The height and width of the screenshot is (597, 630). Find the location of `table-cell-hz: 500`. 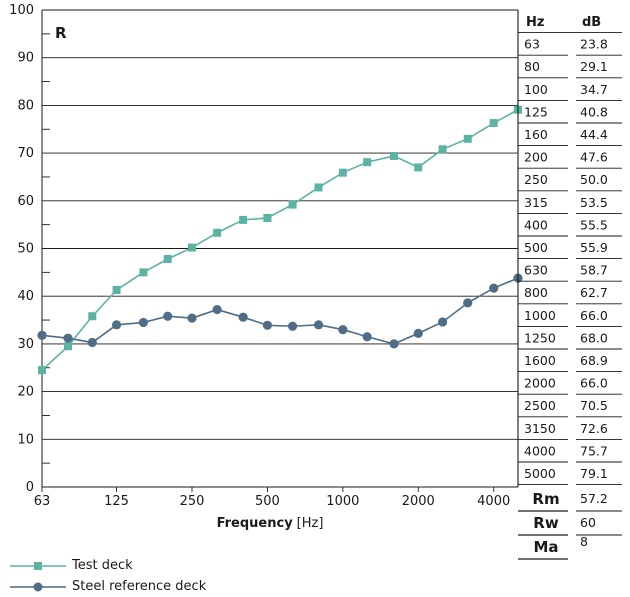

table-cell-hz: 500 is located at coordinates (536, 247).